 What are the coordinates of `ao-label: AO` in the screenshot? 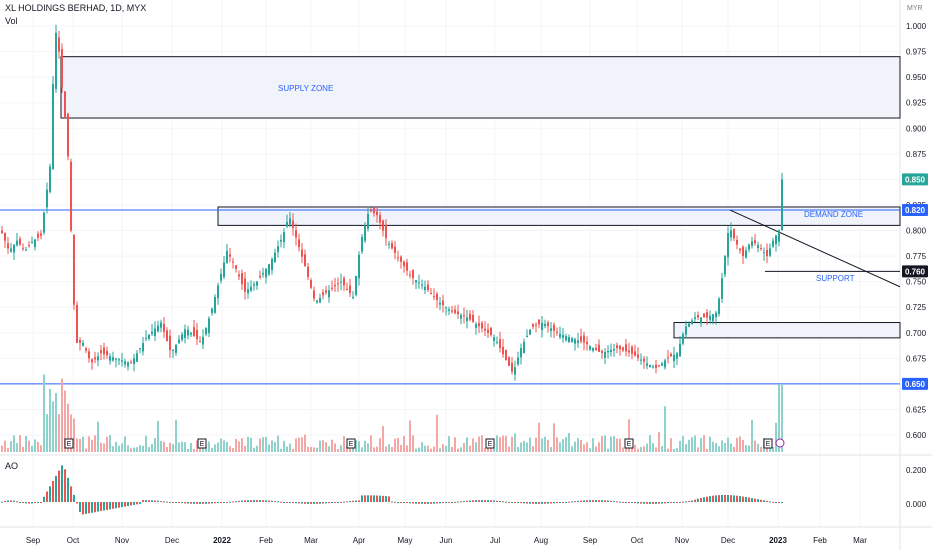 It's located at (12, 466).